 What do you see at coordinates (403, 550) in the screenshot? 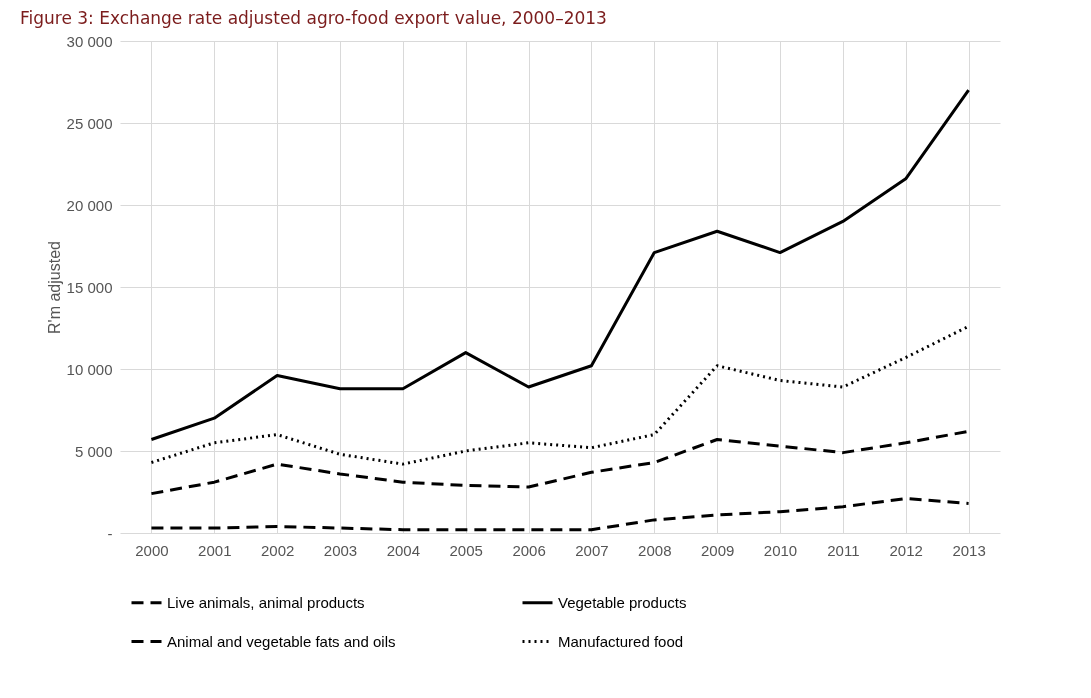
I see `x-tick-label: 2004` at bounding box center [403, 550].